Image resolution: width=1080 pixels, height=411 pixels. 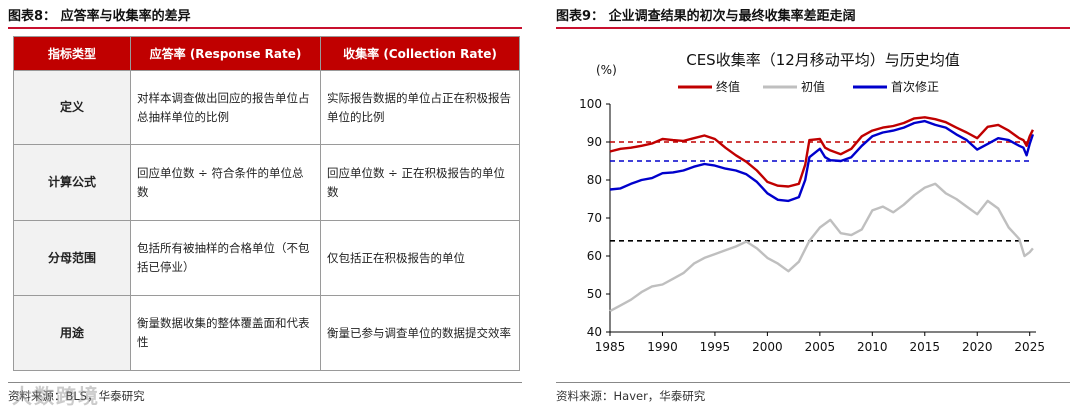 What do you see at coordinates (821, 152) in the screenshot?
I see `series-line-final` at bounding box center [821, 152].